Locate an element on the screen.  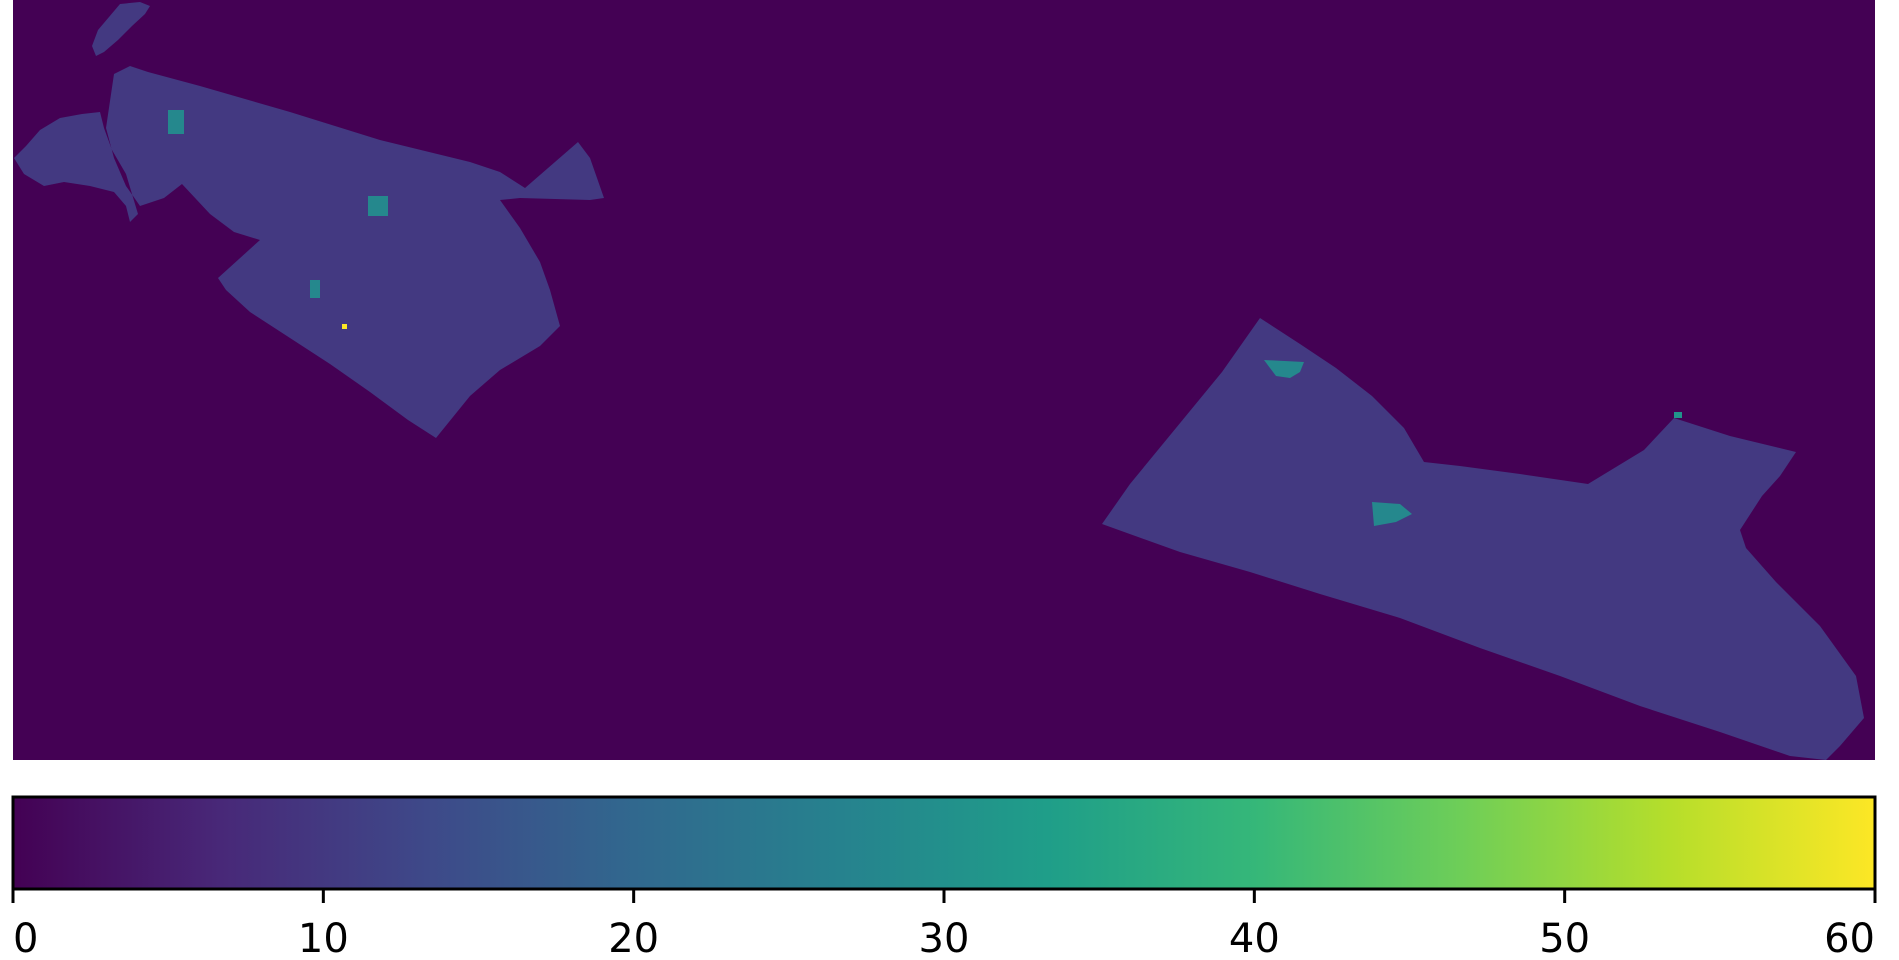
region-top-left-main is located at coordinates (309, 252).